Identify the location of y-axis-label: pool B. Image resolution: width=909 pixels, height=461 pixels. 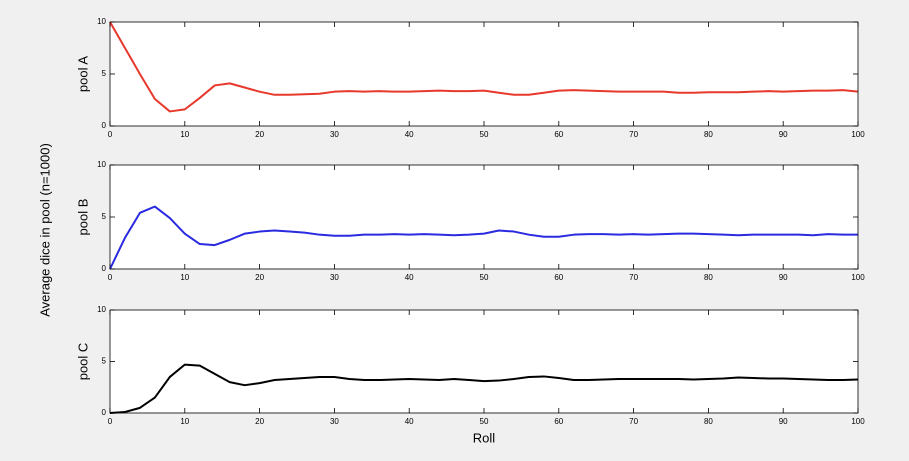
(82, 217).